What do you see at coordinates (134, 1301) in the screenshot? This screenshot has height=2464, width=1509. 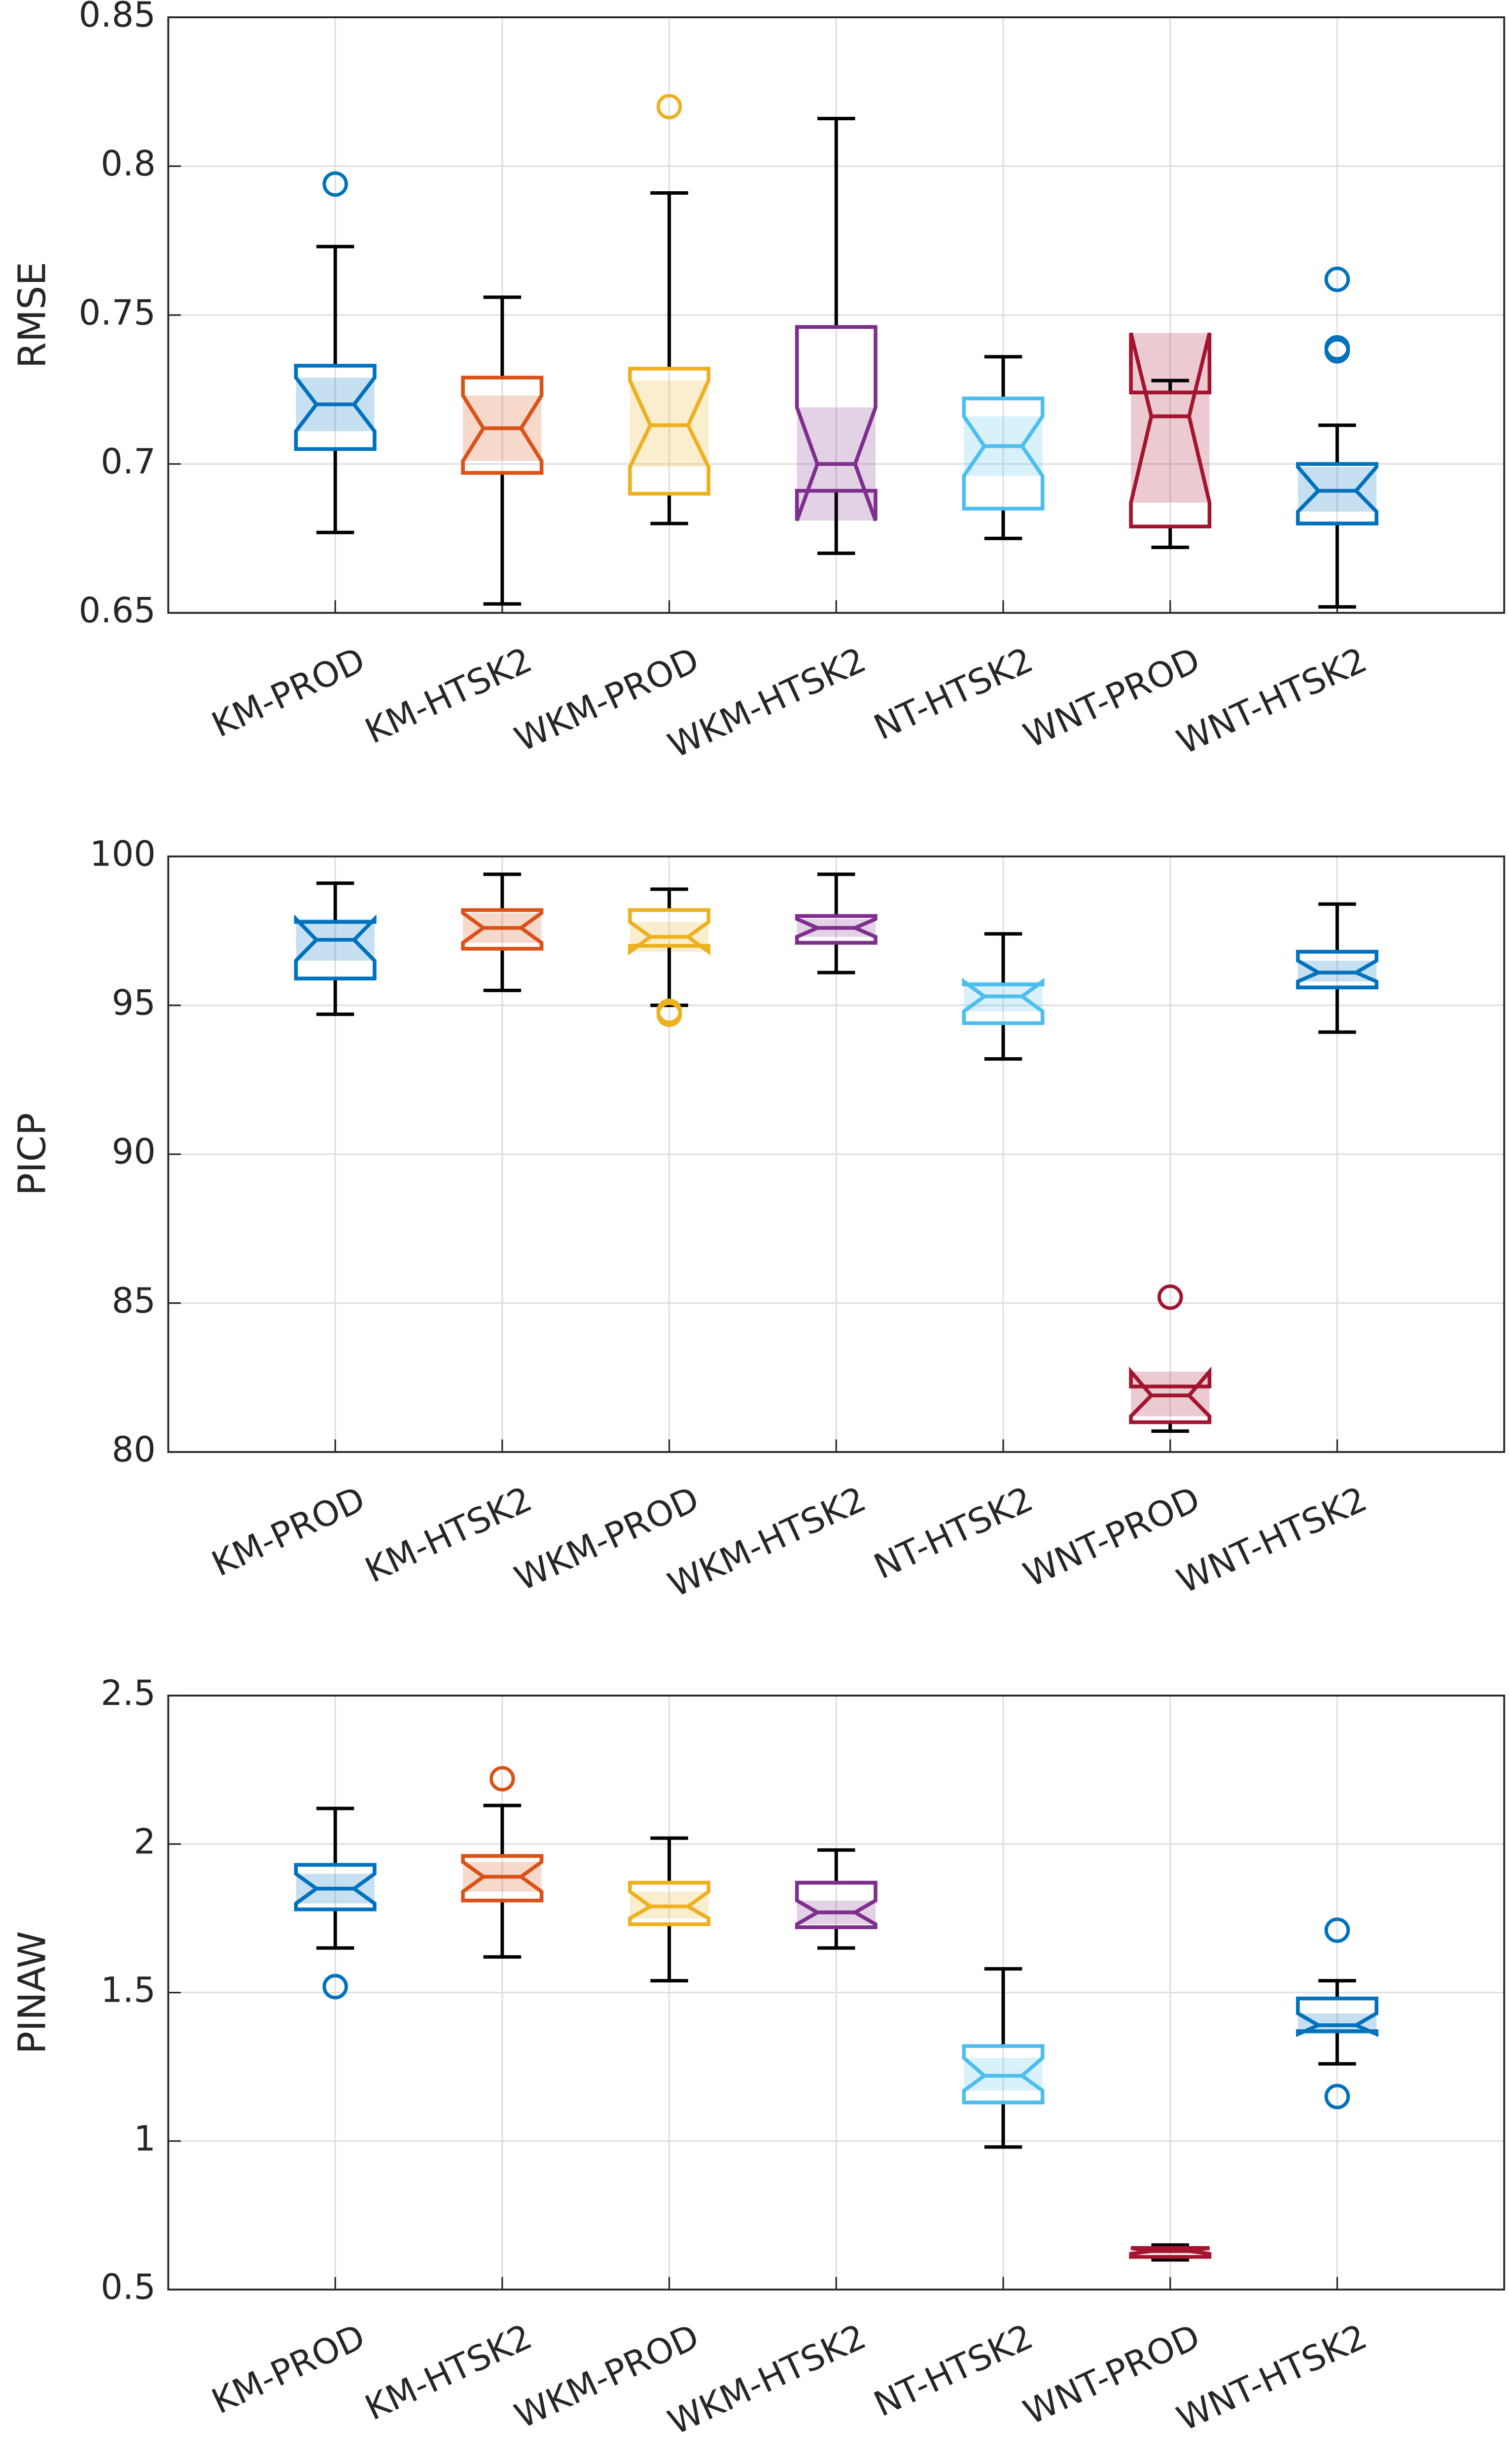 I see `y-tick-label: 85` at bounding box center [134, 1301].